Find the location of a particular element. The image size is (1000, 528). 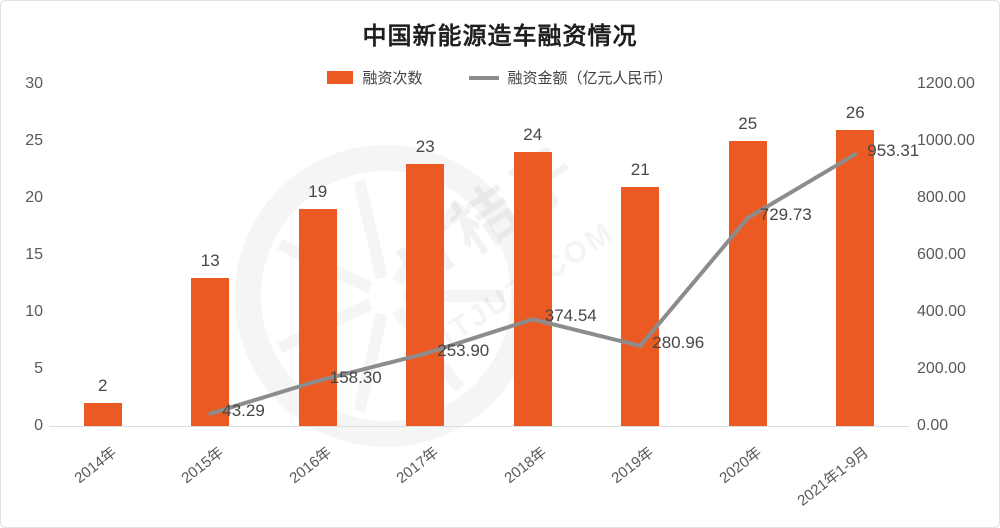

legend-item-line-series: 融资金额（亿元人民币） is located at coordinates (570, 77).